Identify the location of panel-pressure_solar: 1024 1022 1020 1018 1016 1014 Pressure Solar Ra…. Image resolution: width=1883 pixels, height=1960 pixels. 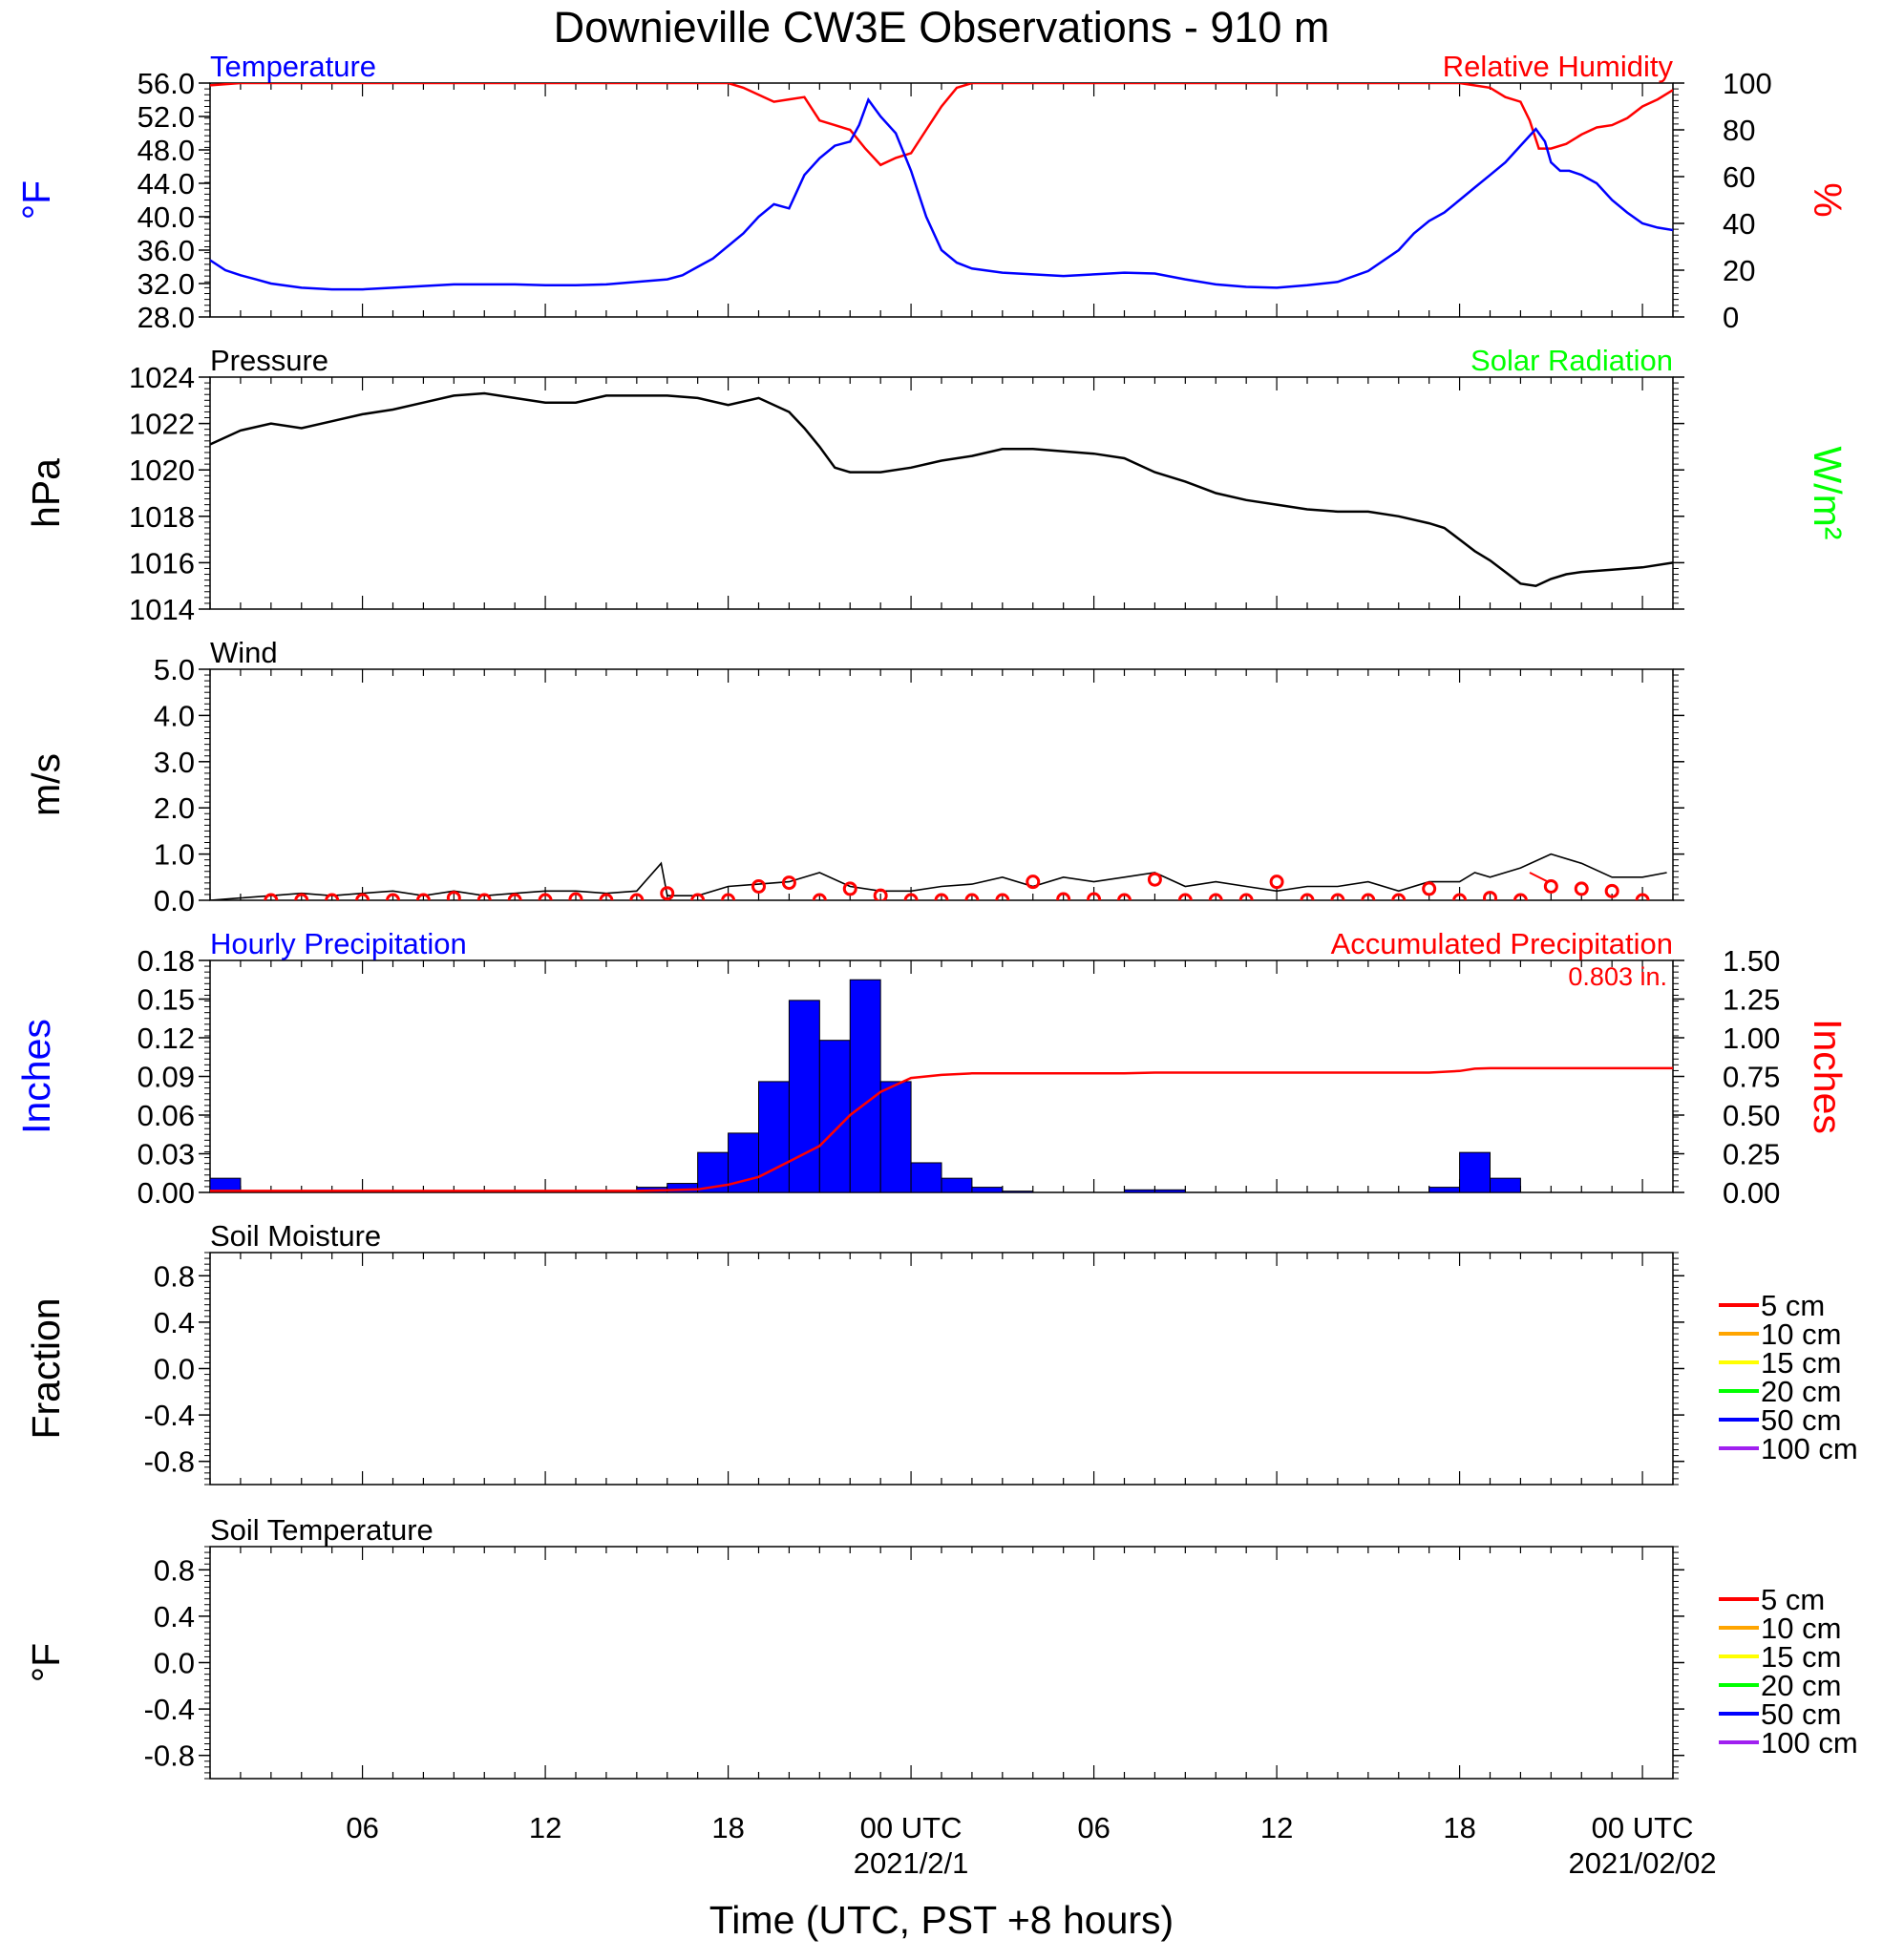
(937, 485).